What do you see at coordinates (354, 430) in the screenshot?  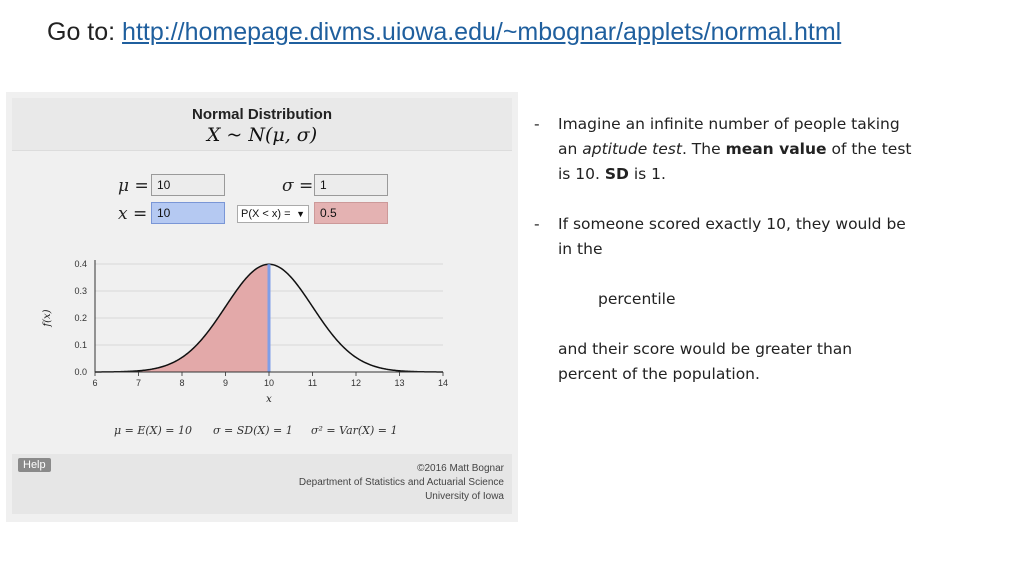 I see `variance-formula: σ² = Var(X) = 1` at bounding box center [354, 430].